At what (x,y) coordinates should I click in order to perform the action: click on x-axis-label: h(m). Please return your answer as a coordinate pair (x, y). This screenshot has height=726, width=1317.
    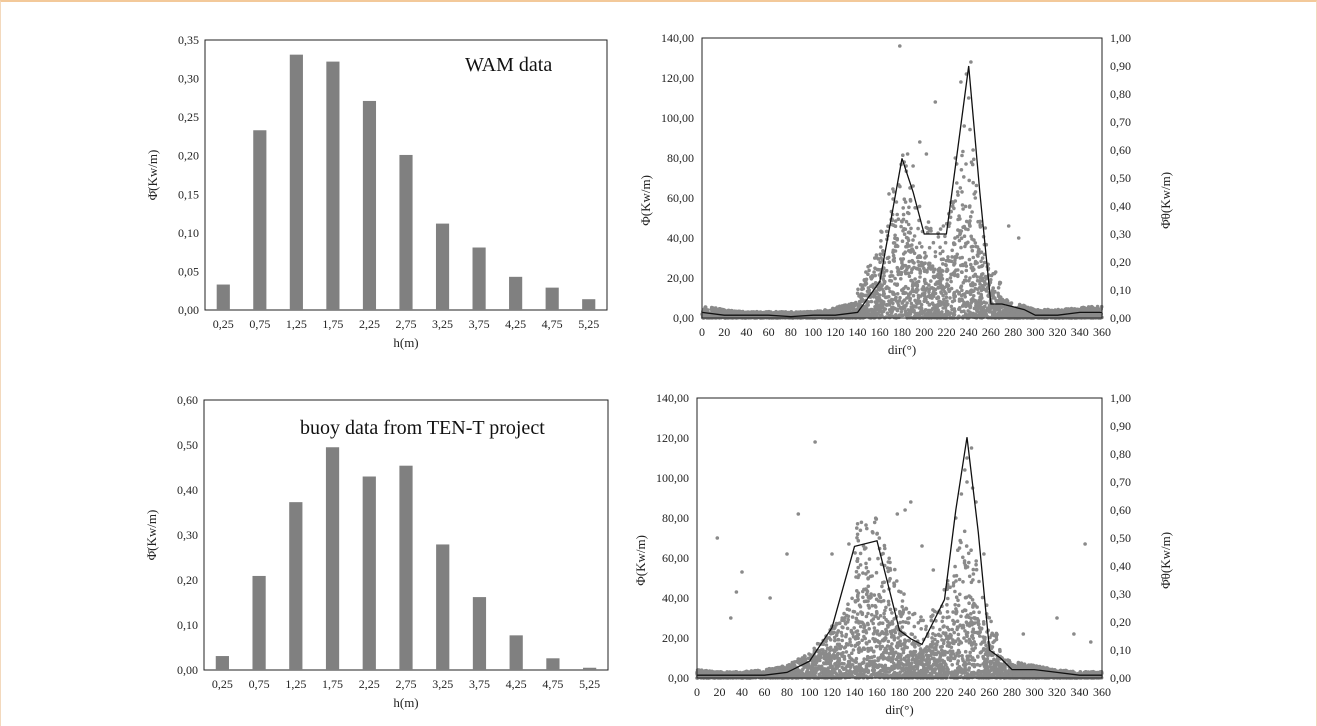
    Looking at the image, I should click on (405, 702).